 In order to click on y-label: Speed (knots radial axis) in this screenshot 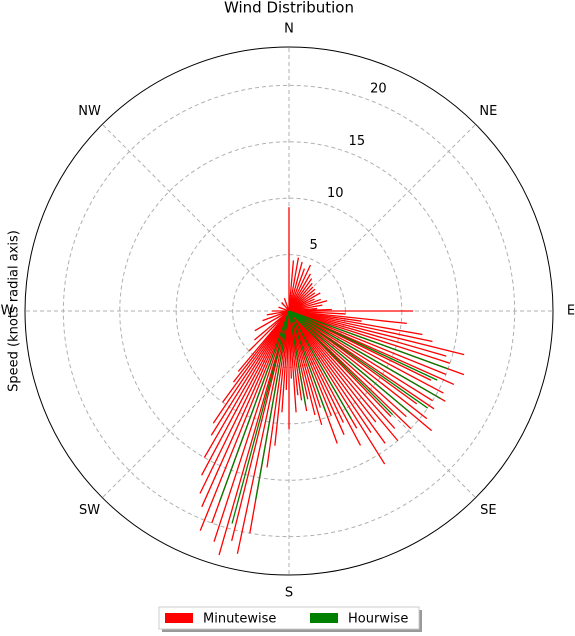, I will do `click(14, 311)`.